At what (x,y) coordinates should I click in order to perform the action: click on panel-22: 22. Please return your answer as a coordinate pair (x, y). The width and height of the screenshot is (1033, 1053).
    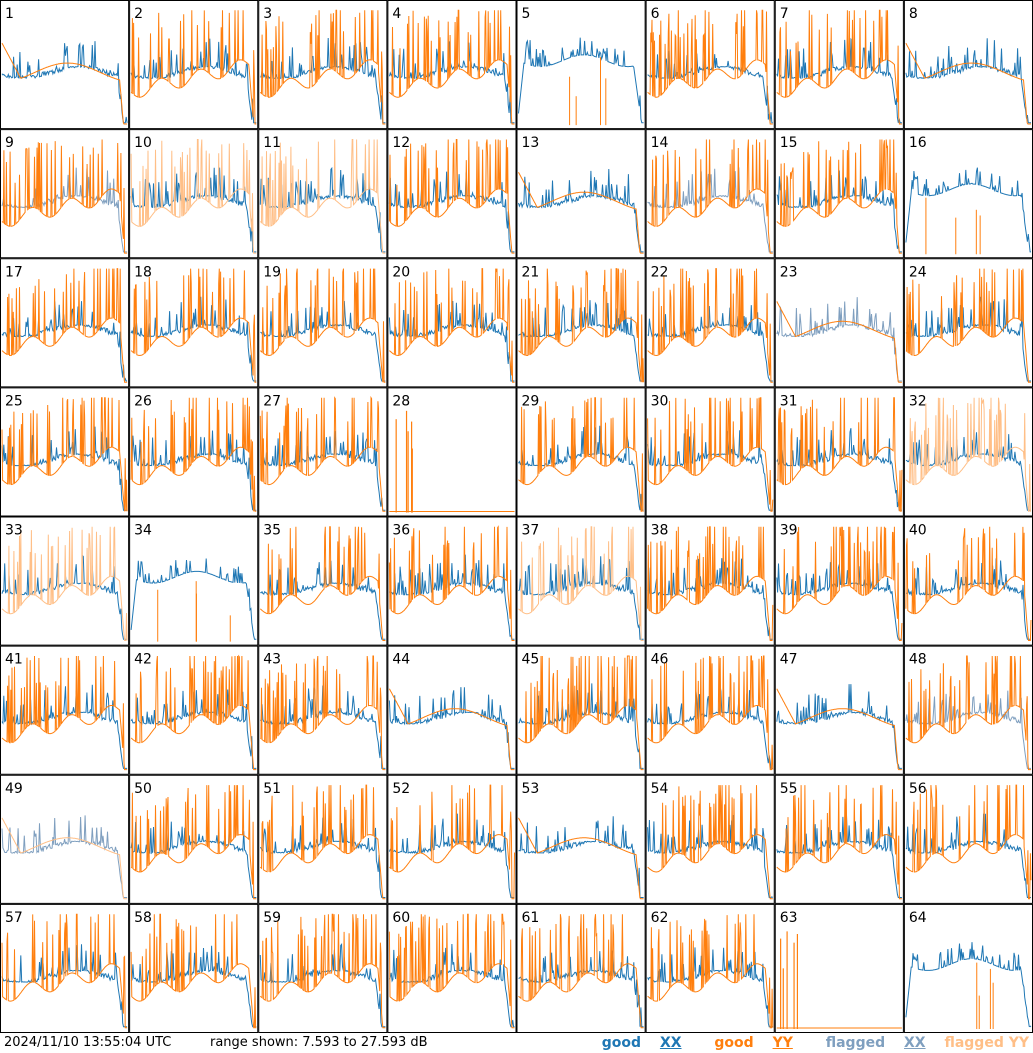
    Looking at the image, I should click on (710, 323).